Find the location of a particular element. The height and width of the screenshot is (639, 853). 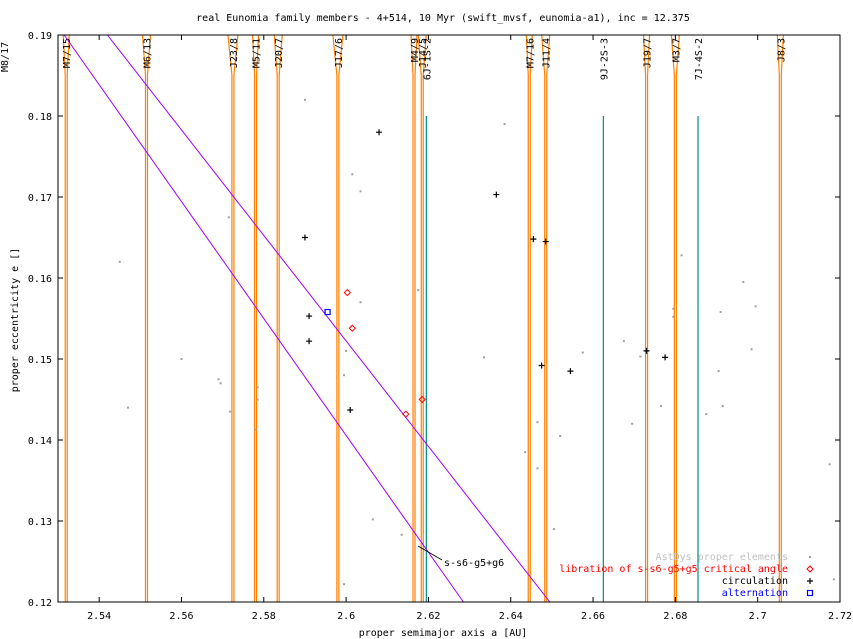

x-tick-label: 2.66 is located at coordinates (593, 616).